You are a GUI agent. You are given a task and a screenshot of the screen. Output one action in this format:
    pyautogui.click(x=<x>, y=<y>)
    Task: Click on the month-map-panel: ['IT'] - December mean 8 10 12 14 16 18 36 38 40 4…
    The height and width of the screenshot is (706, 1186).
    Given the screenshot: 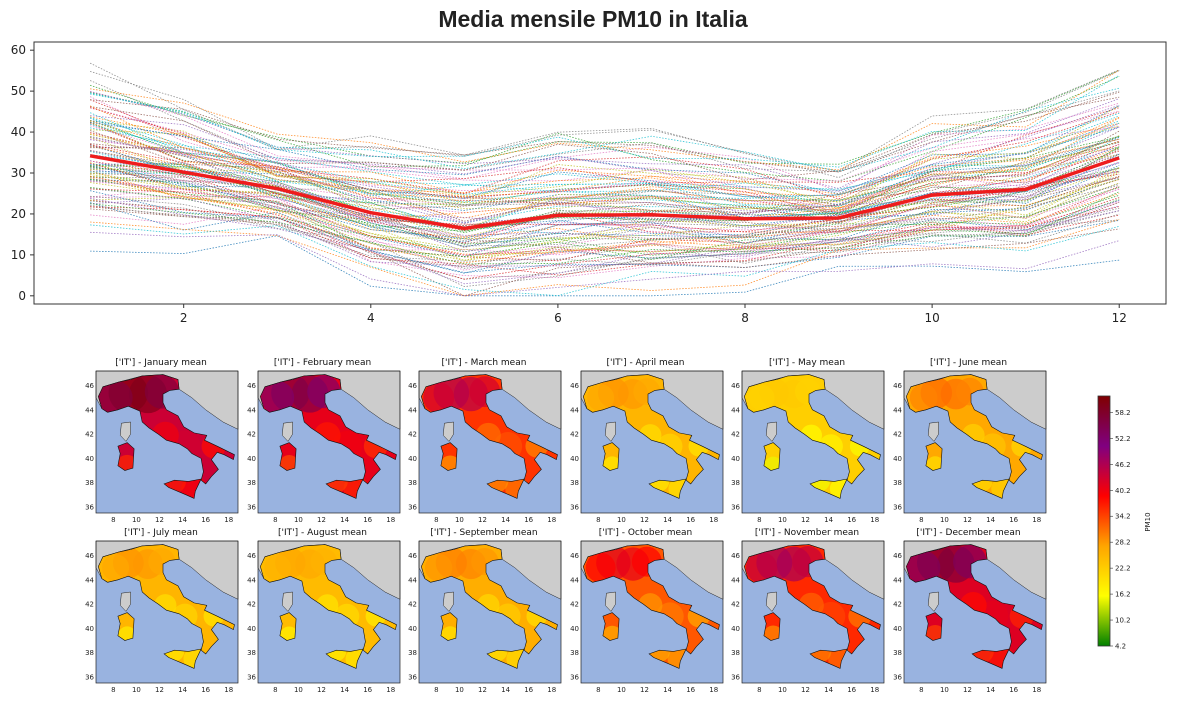 What is the action you would take?
    pyautogui.click(x=969, y=613)
    